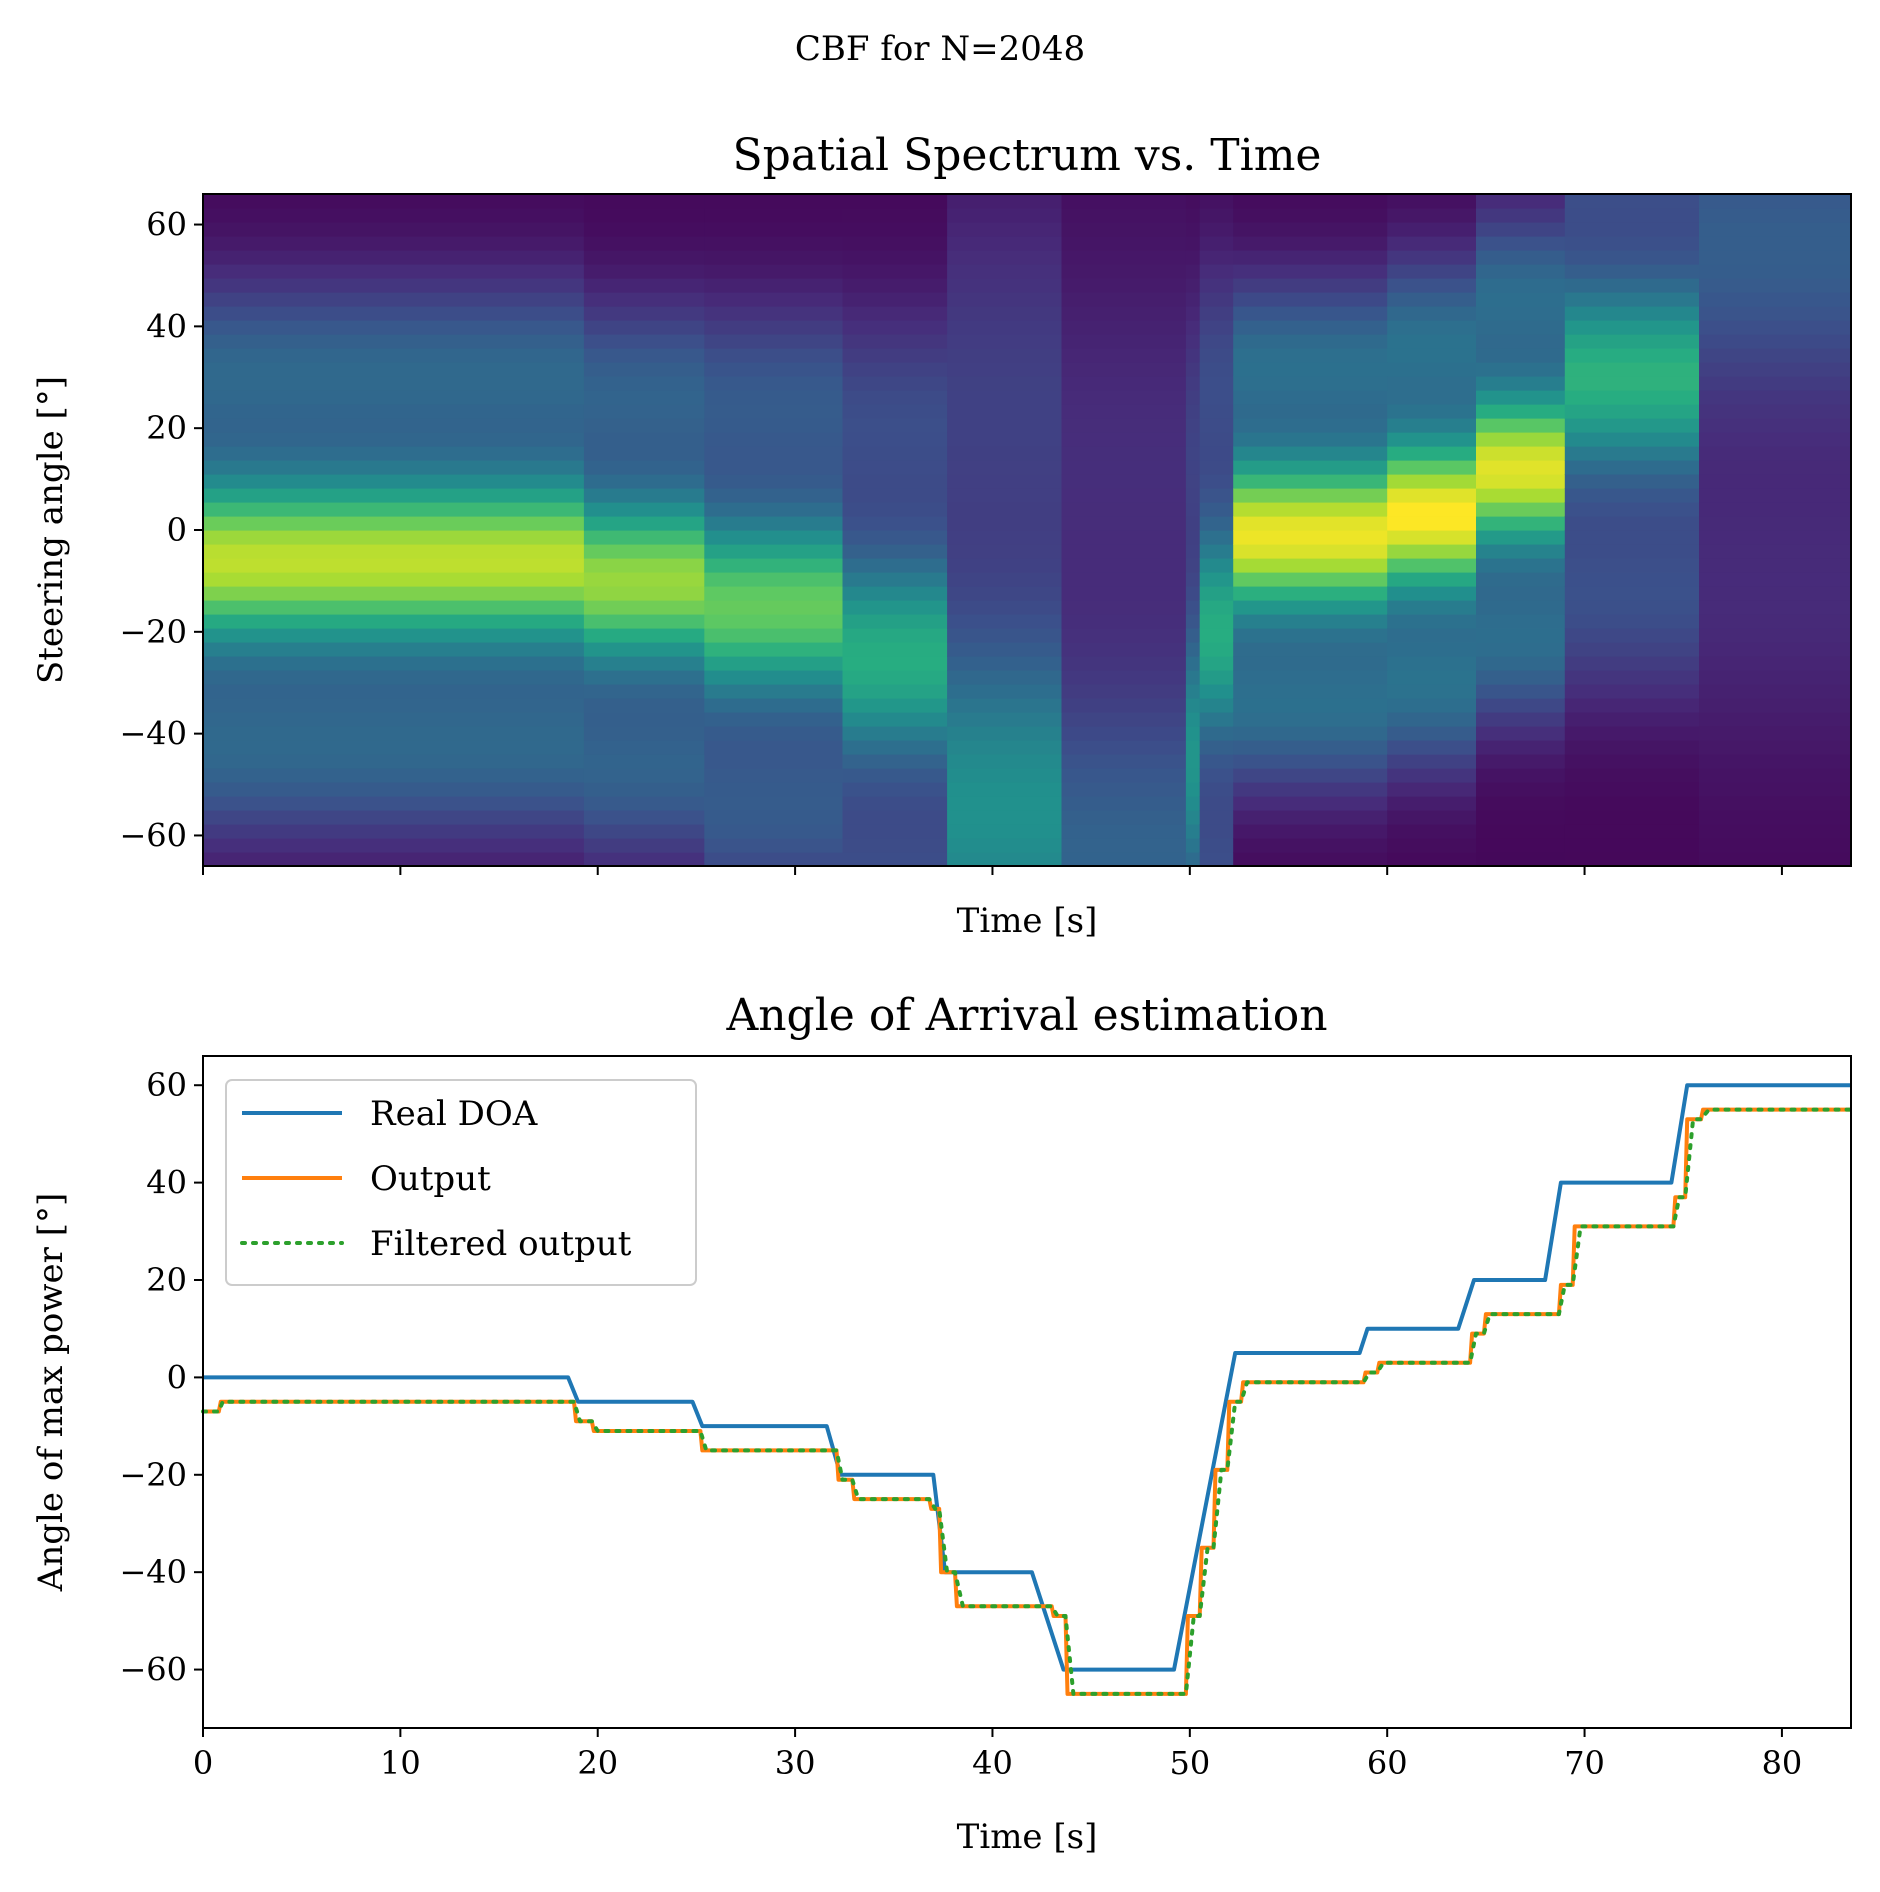 The height and width of the screenshot is (1892, 1880). I want to click on aoa-x-label: Time [s], so click(1027, 1837).